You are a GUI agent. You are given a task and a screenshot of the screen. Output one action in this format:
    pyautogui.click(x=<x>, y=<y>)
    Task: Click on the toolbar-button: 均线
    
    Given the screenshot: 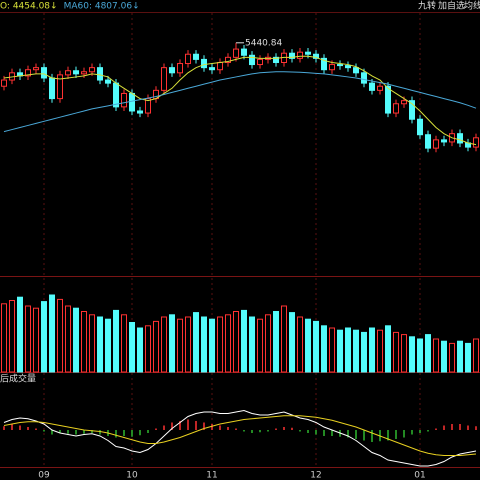 What is the action you would take?
    pyautogui.click(x=472, y=6)
    